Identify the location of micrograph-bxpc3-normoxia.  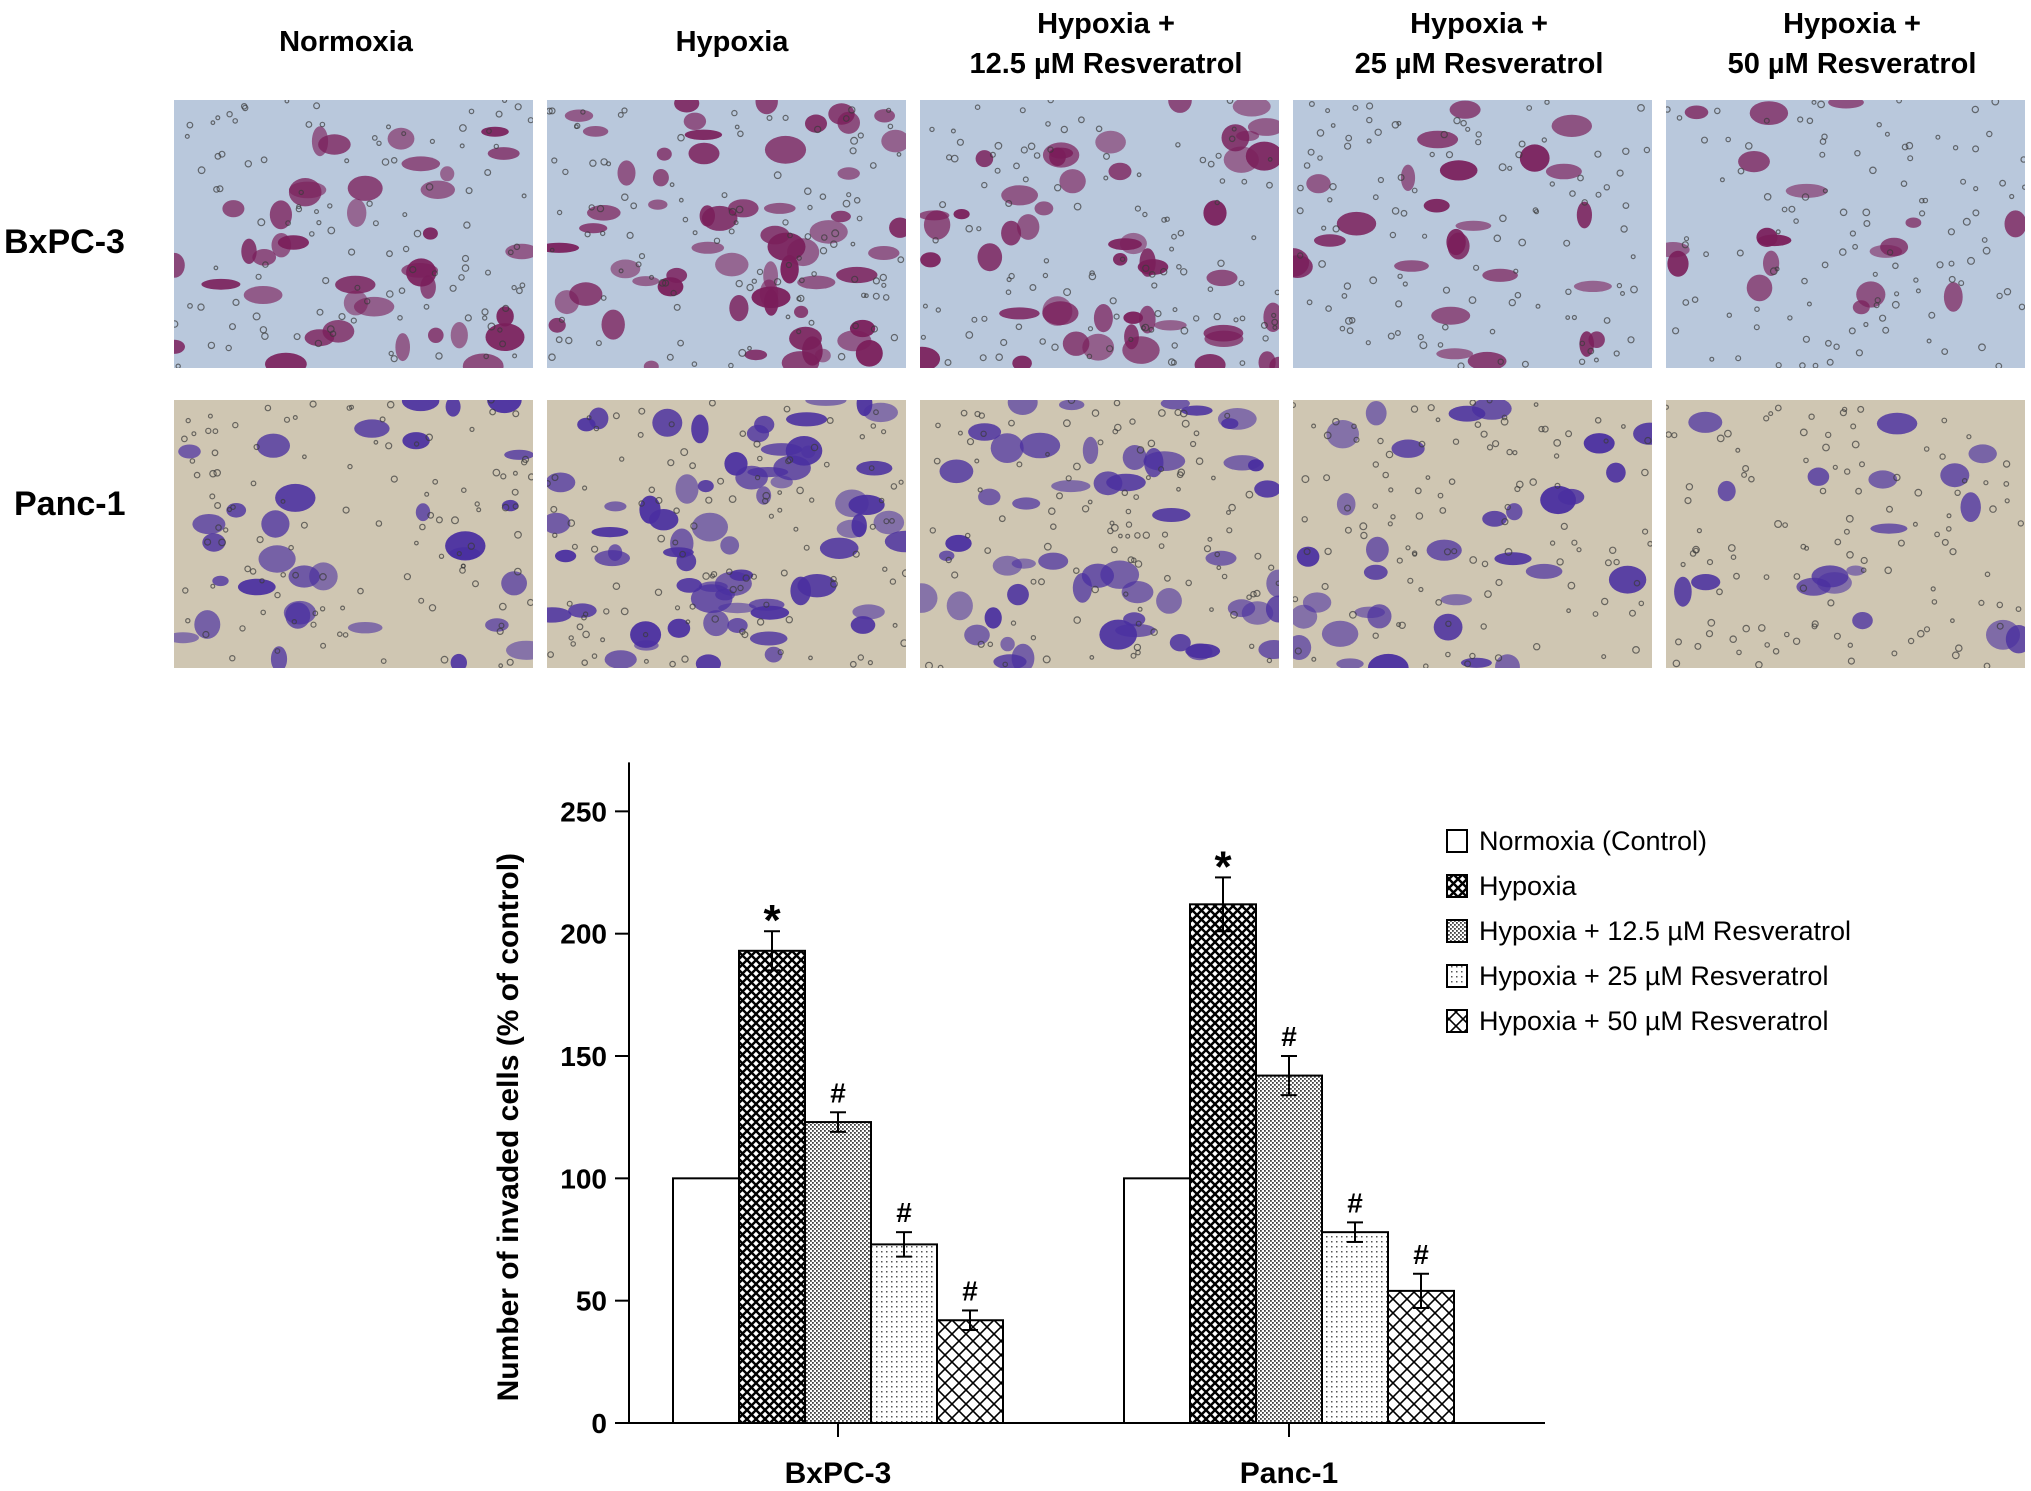
(353, 234).